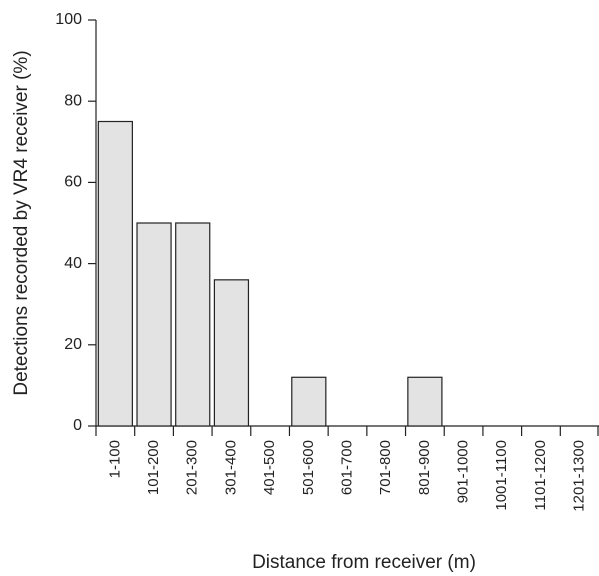 The height and width of the screenshot is (576, 599). I want to click on x-tick-label: 1201-1300, so click(579, 476).